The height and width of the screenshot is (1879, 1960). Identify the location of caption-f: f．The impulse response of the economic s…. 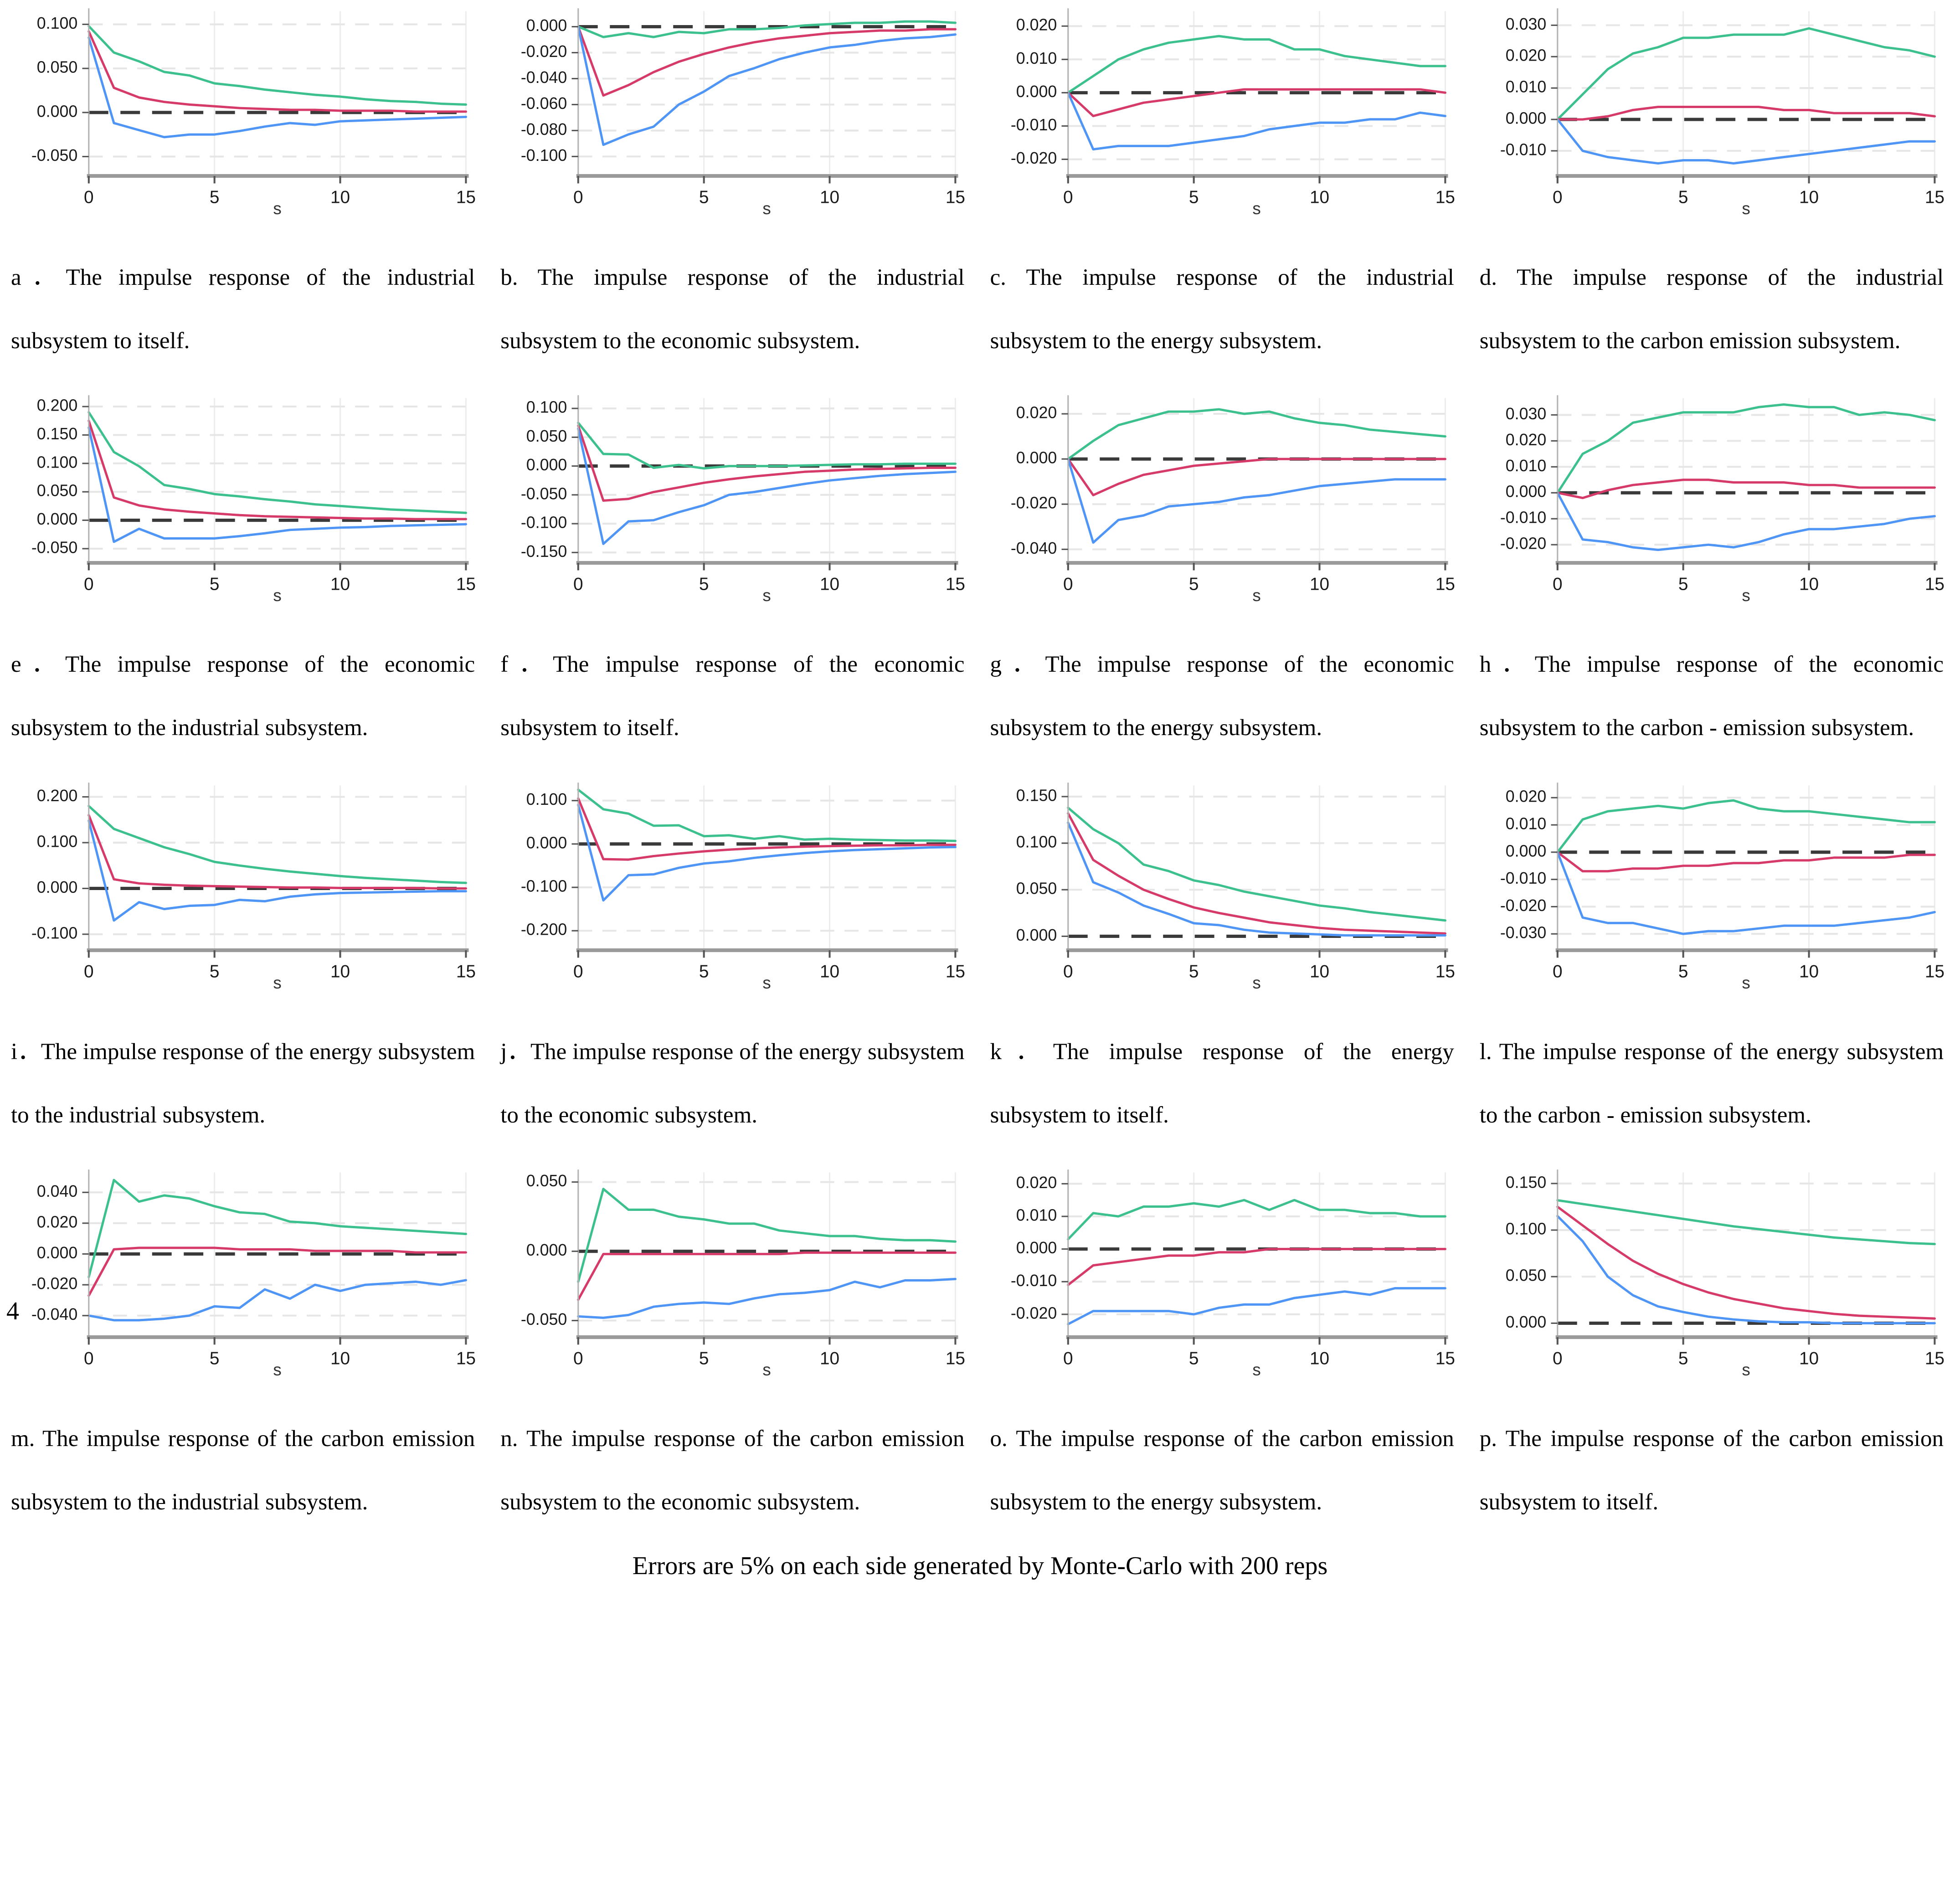
(732, 697).